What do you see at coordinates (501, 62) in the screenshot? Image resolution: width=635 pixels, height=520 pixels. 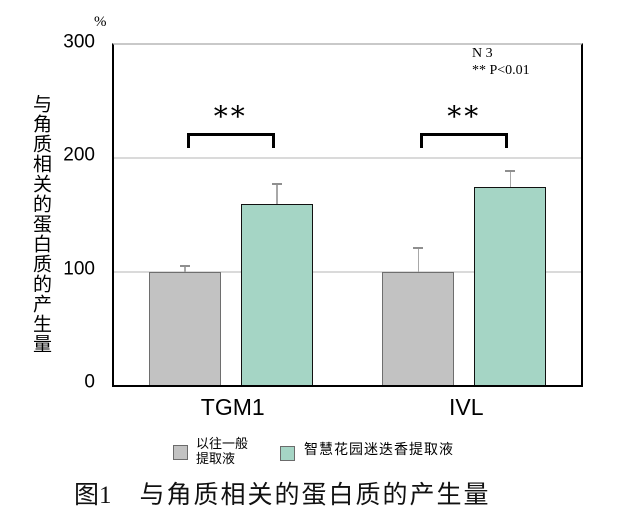 I see `annotation-block: N 3 ** P<0.01` at bounding box center [501, 62].